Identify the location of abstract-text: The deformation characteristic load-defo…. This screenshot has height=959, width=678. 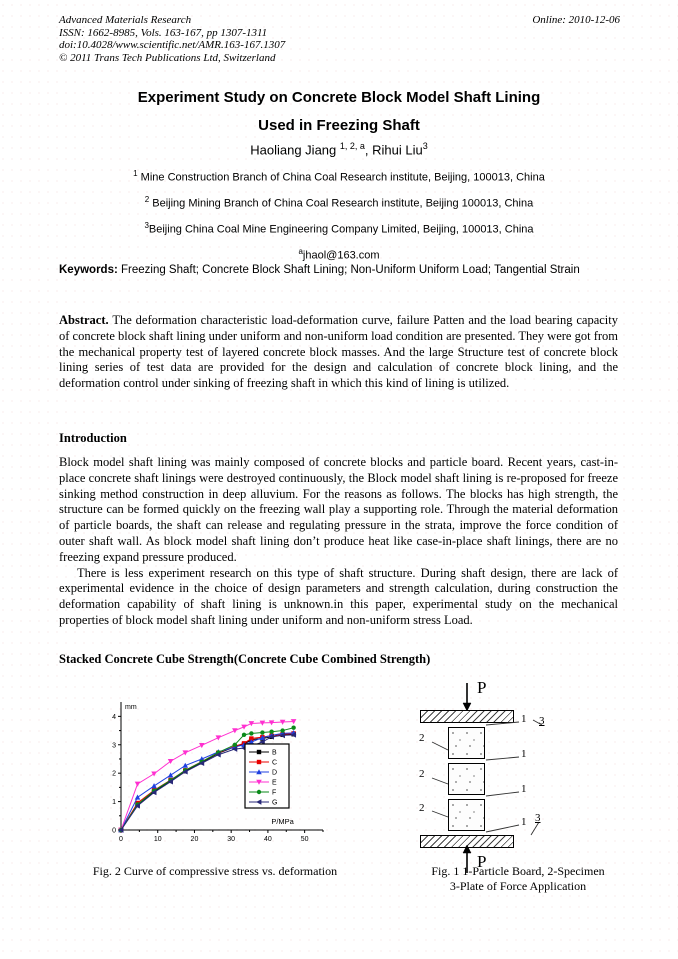
(338, 352).